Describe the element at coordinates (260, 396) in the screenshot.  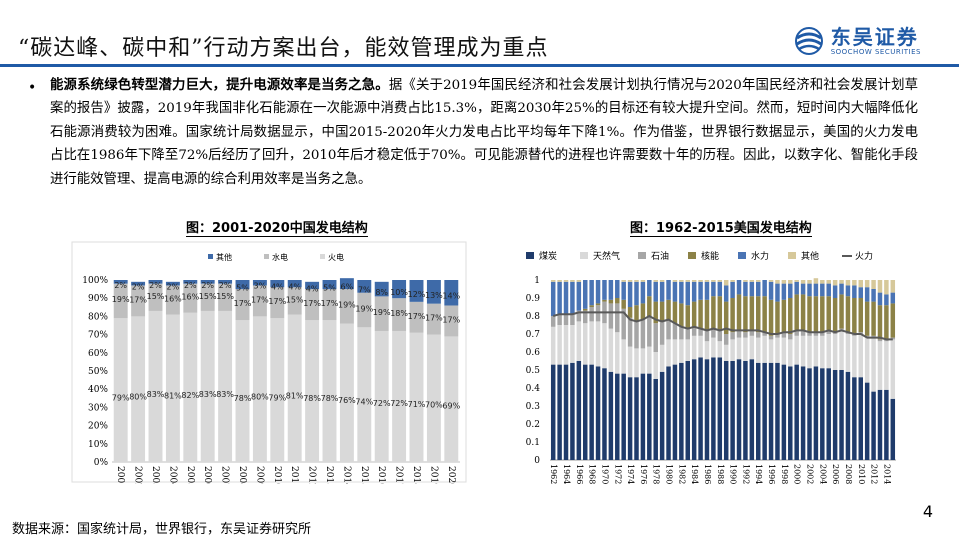
I see `data-label: 80%` at that location.